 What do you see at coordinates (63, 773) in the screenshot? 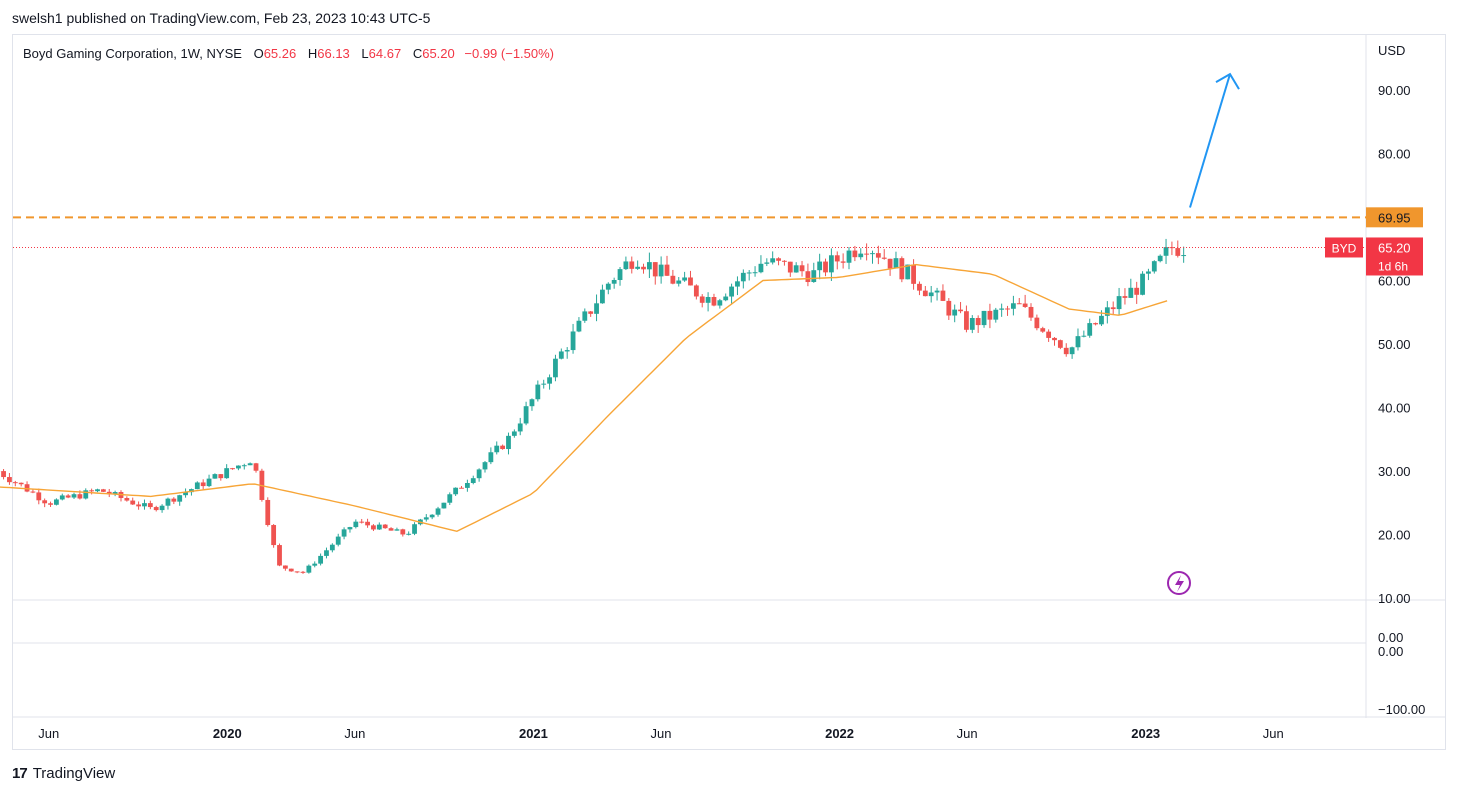
I see `footer-brand: 17 TradingView` at bounding box center [63, 773].